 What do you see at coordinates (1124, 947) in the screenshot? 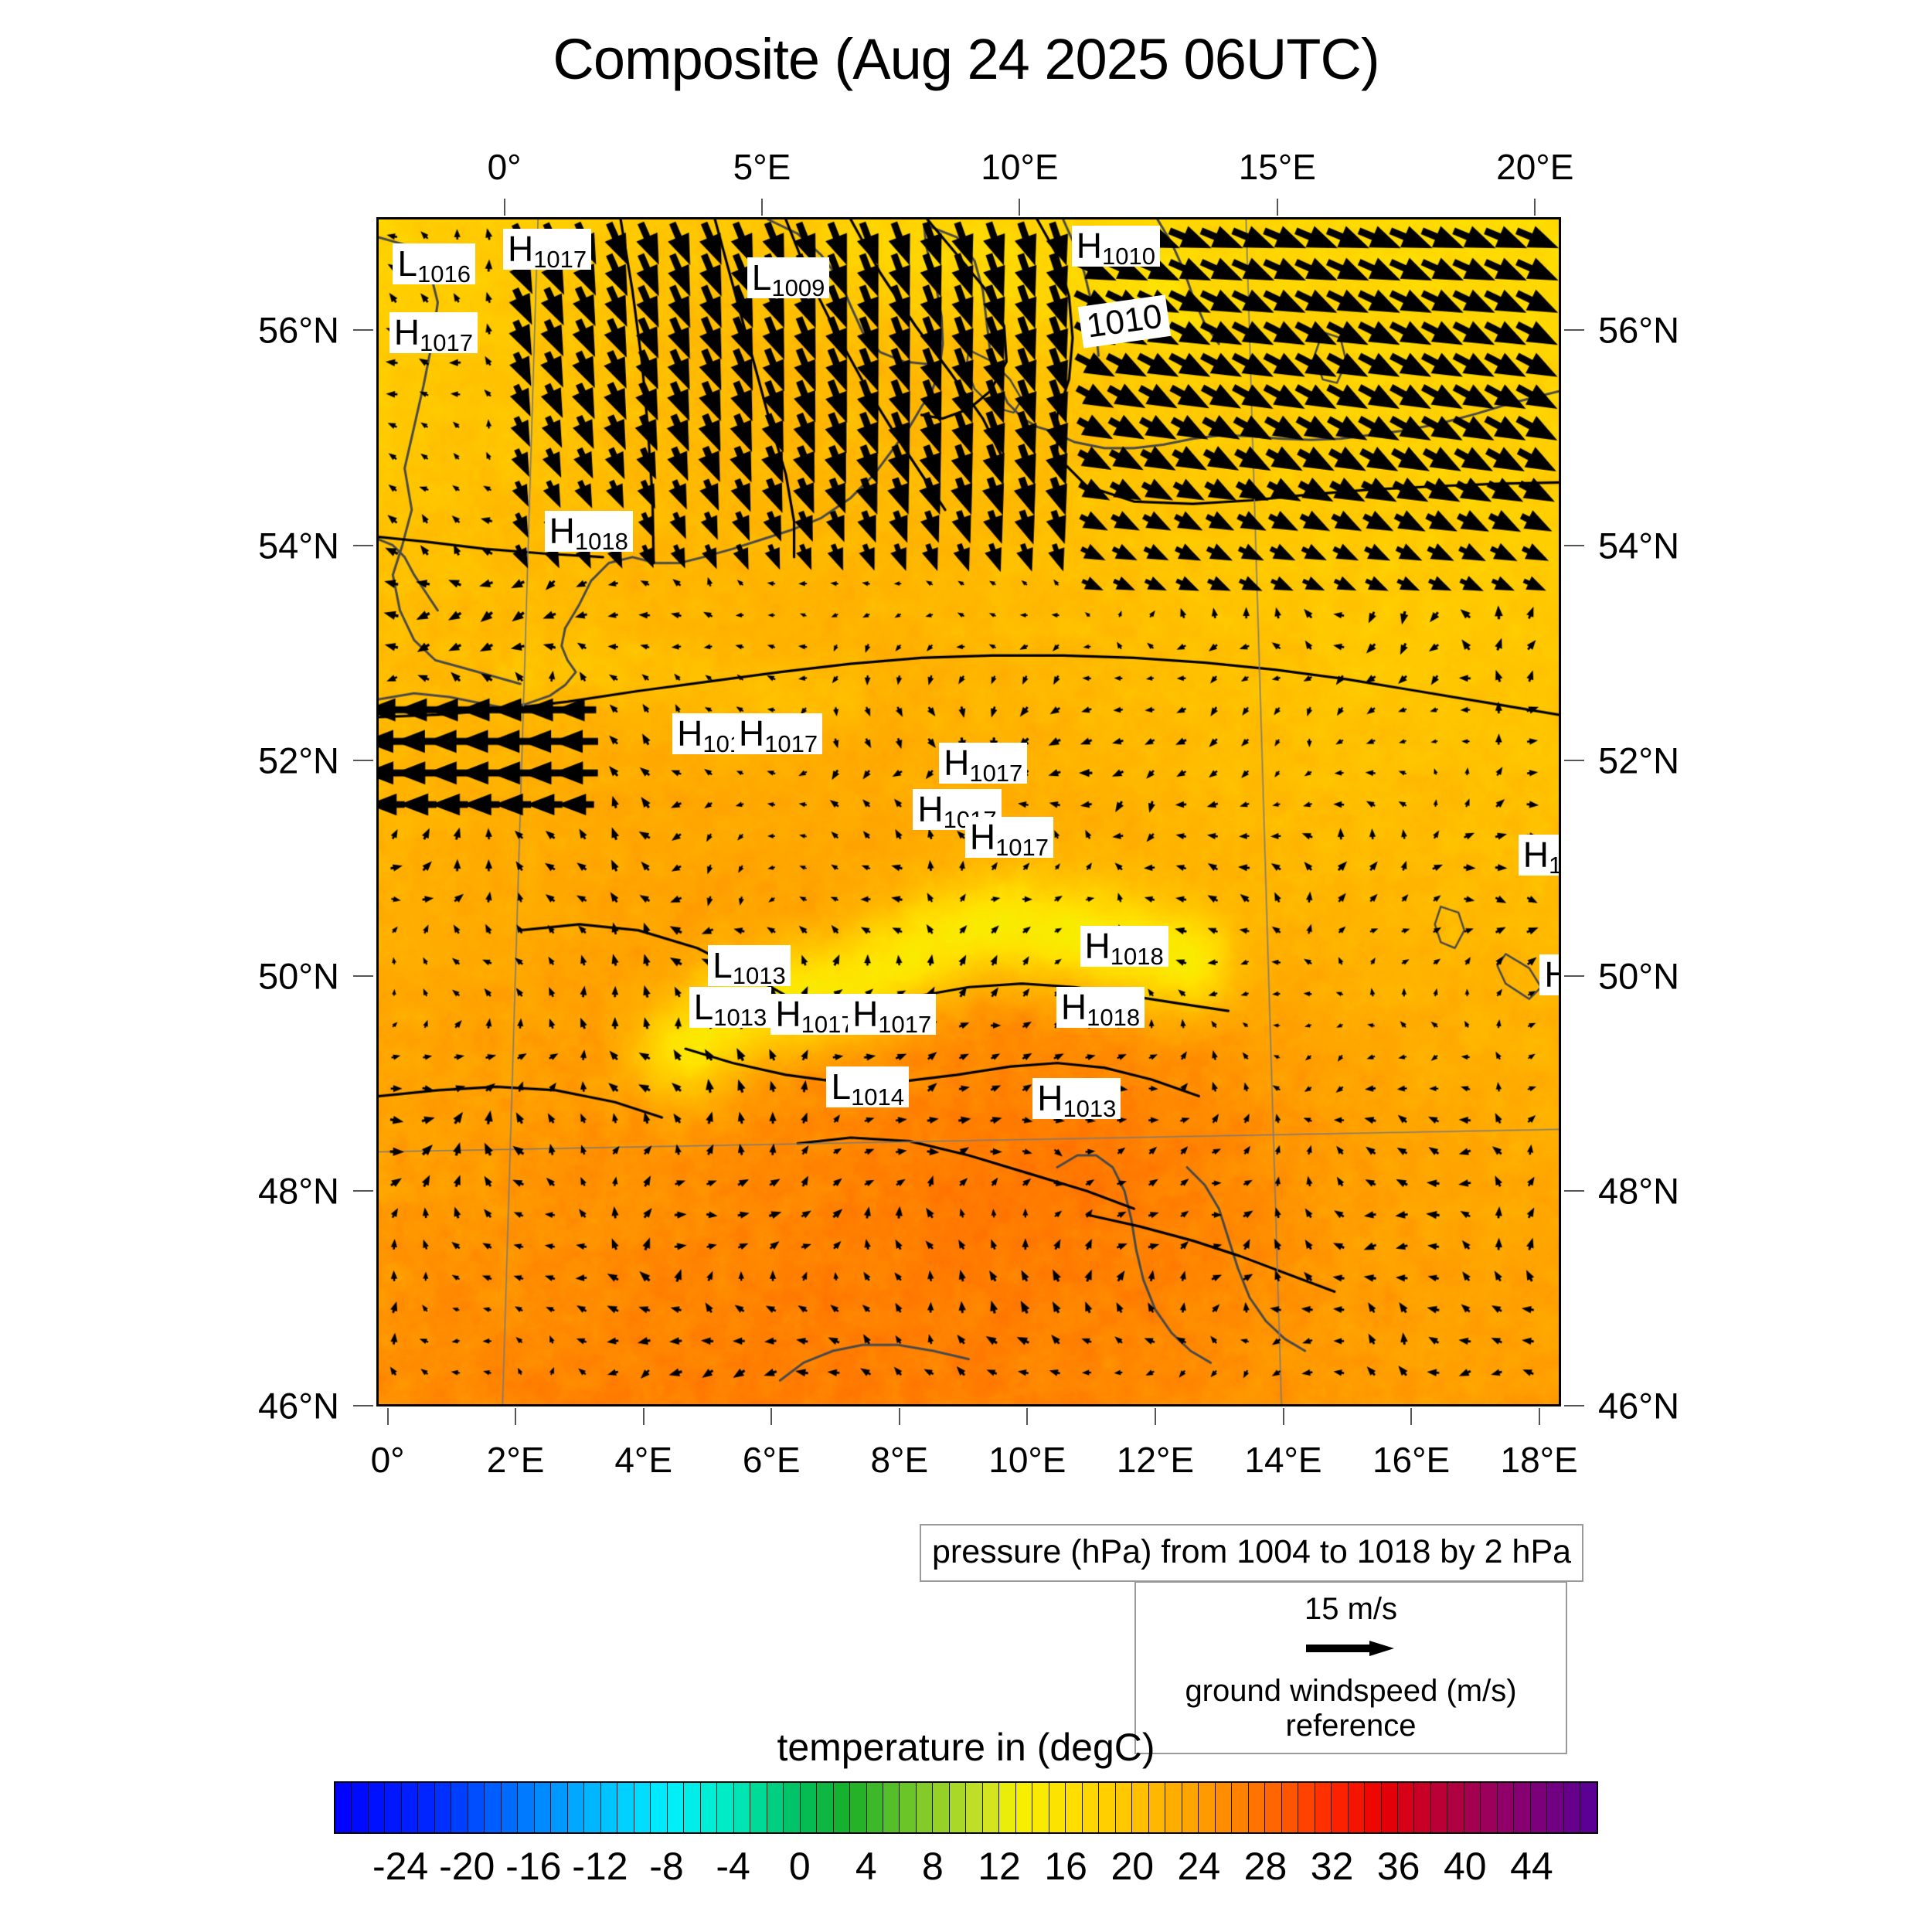
I see `pressure-marker-h-13: H1018` at bounding box center [1124, 947].